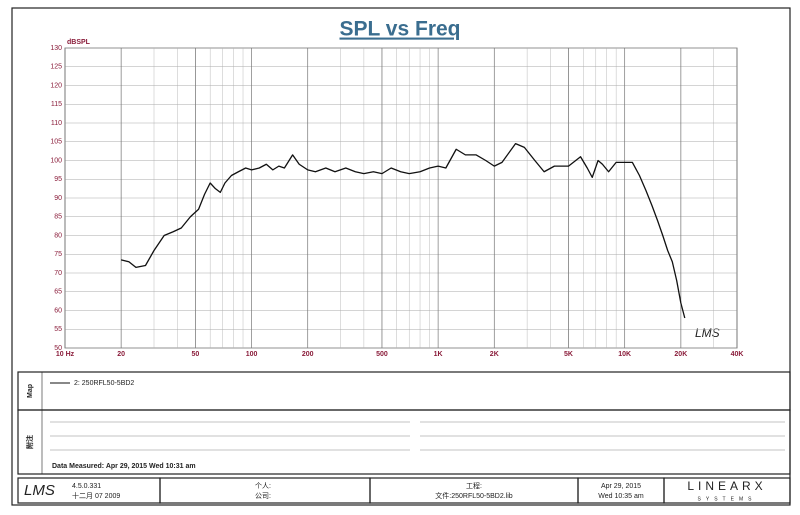 This screenshot has height=515, width=800. I want to click on y-tick-label: 115, so click(56, 104).